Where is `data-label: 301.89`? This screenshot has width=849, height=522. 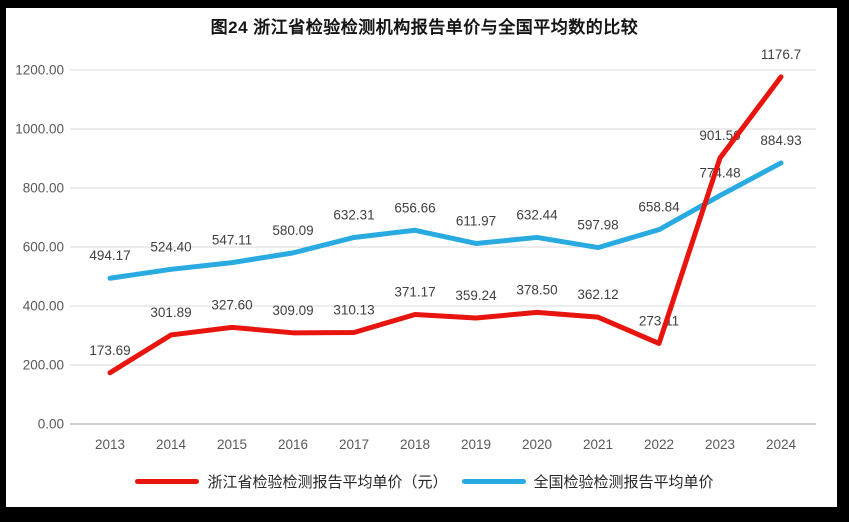
data-label: 301.89 is located at coordinates (170, 312).